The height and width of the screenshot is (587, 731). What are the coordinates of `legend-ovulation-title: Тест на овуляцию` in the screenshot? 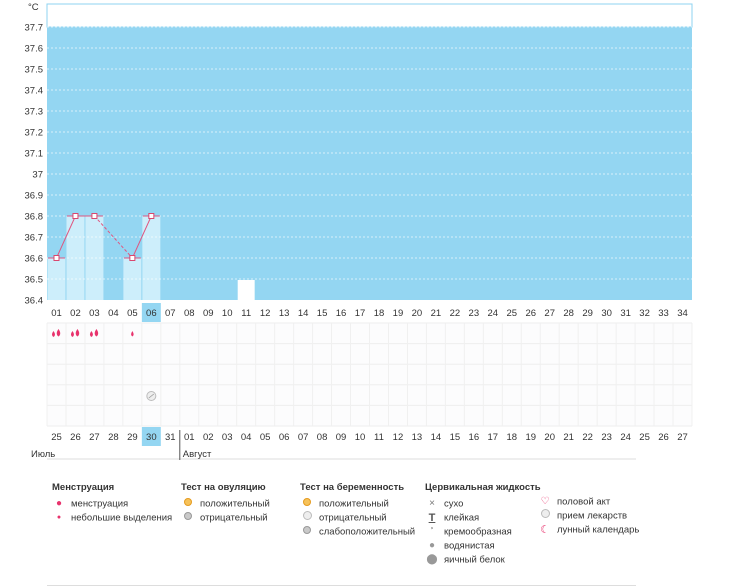 It's located at (223, 487).